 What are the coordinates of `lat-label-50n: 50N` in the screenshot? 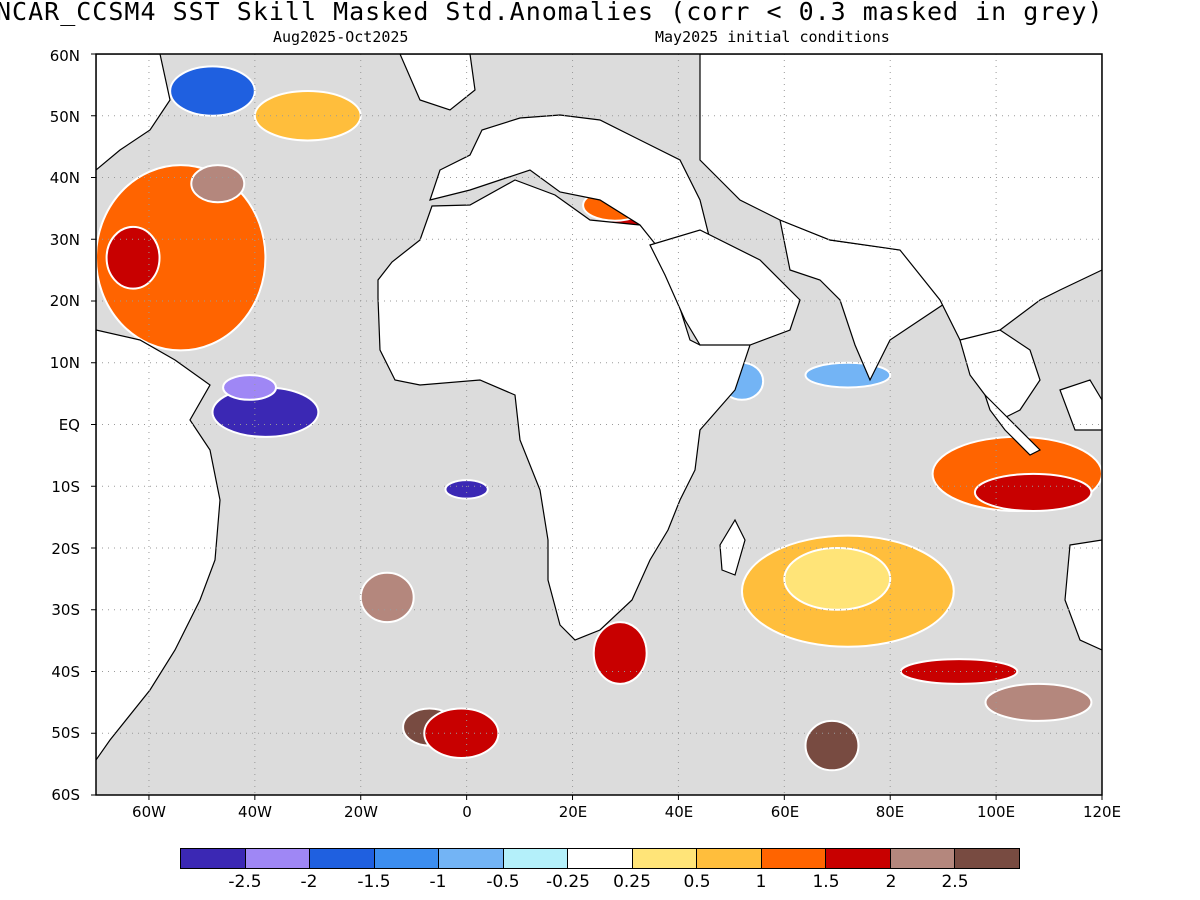 It's located at (64, 117).